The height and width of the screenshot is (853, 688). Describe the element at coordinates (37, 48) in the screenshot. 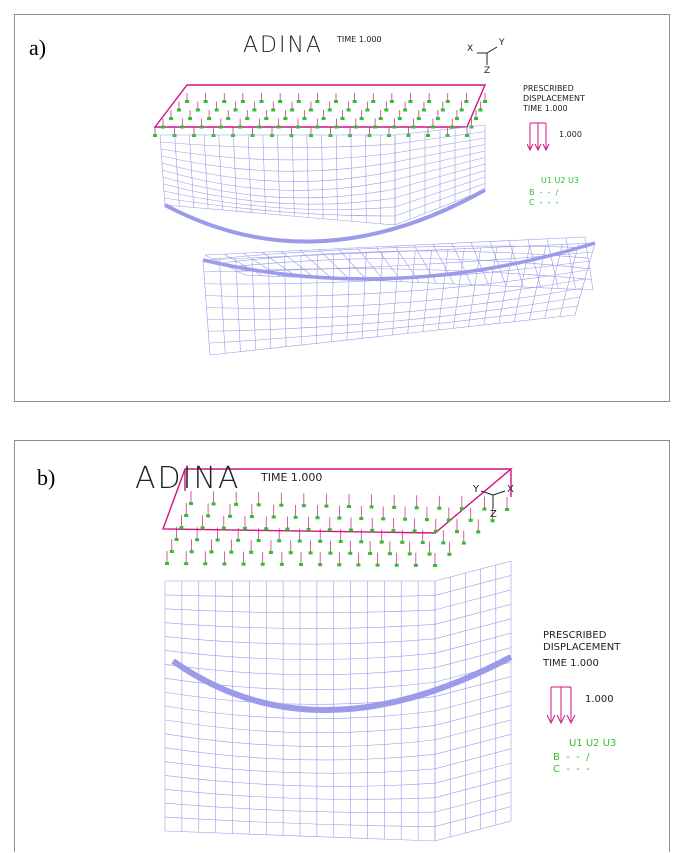

I see `panel-label: a)` at that location.